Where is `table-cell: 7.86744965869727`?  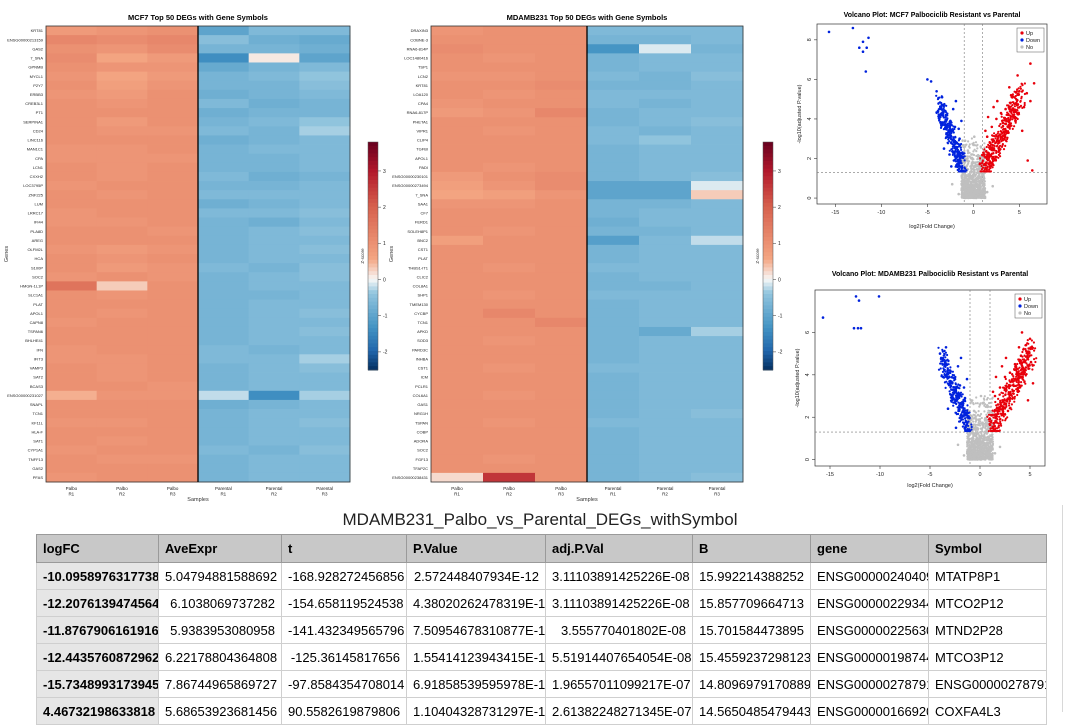
table-cell: 7.86744965869727 is located at coordinates (220, 684).